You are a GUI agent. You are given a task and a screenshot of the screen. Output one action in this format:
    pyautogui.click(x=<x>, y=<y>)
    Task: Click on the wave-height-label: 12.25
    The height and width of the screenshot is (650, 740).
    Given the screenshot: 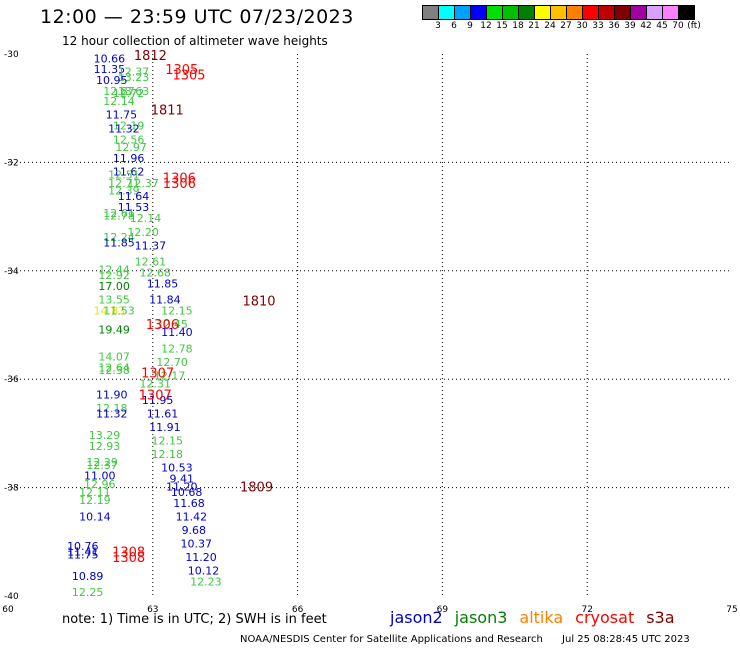 What is the action you would take?
    pyautogui.click(x=88, y=592)
    